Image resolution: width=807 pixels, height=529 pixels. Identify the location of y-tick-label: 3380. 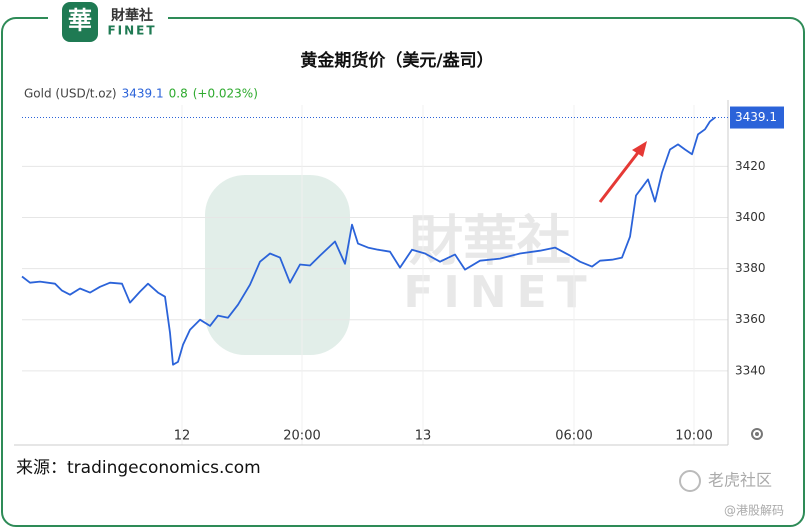
(750, 268).